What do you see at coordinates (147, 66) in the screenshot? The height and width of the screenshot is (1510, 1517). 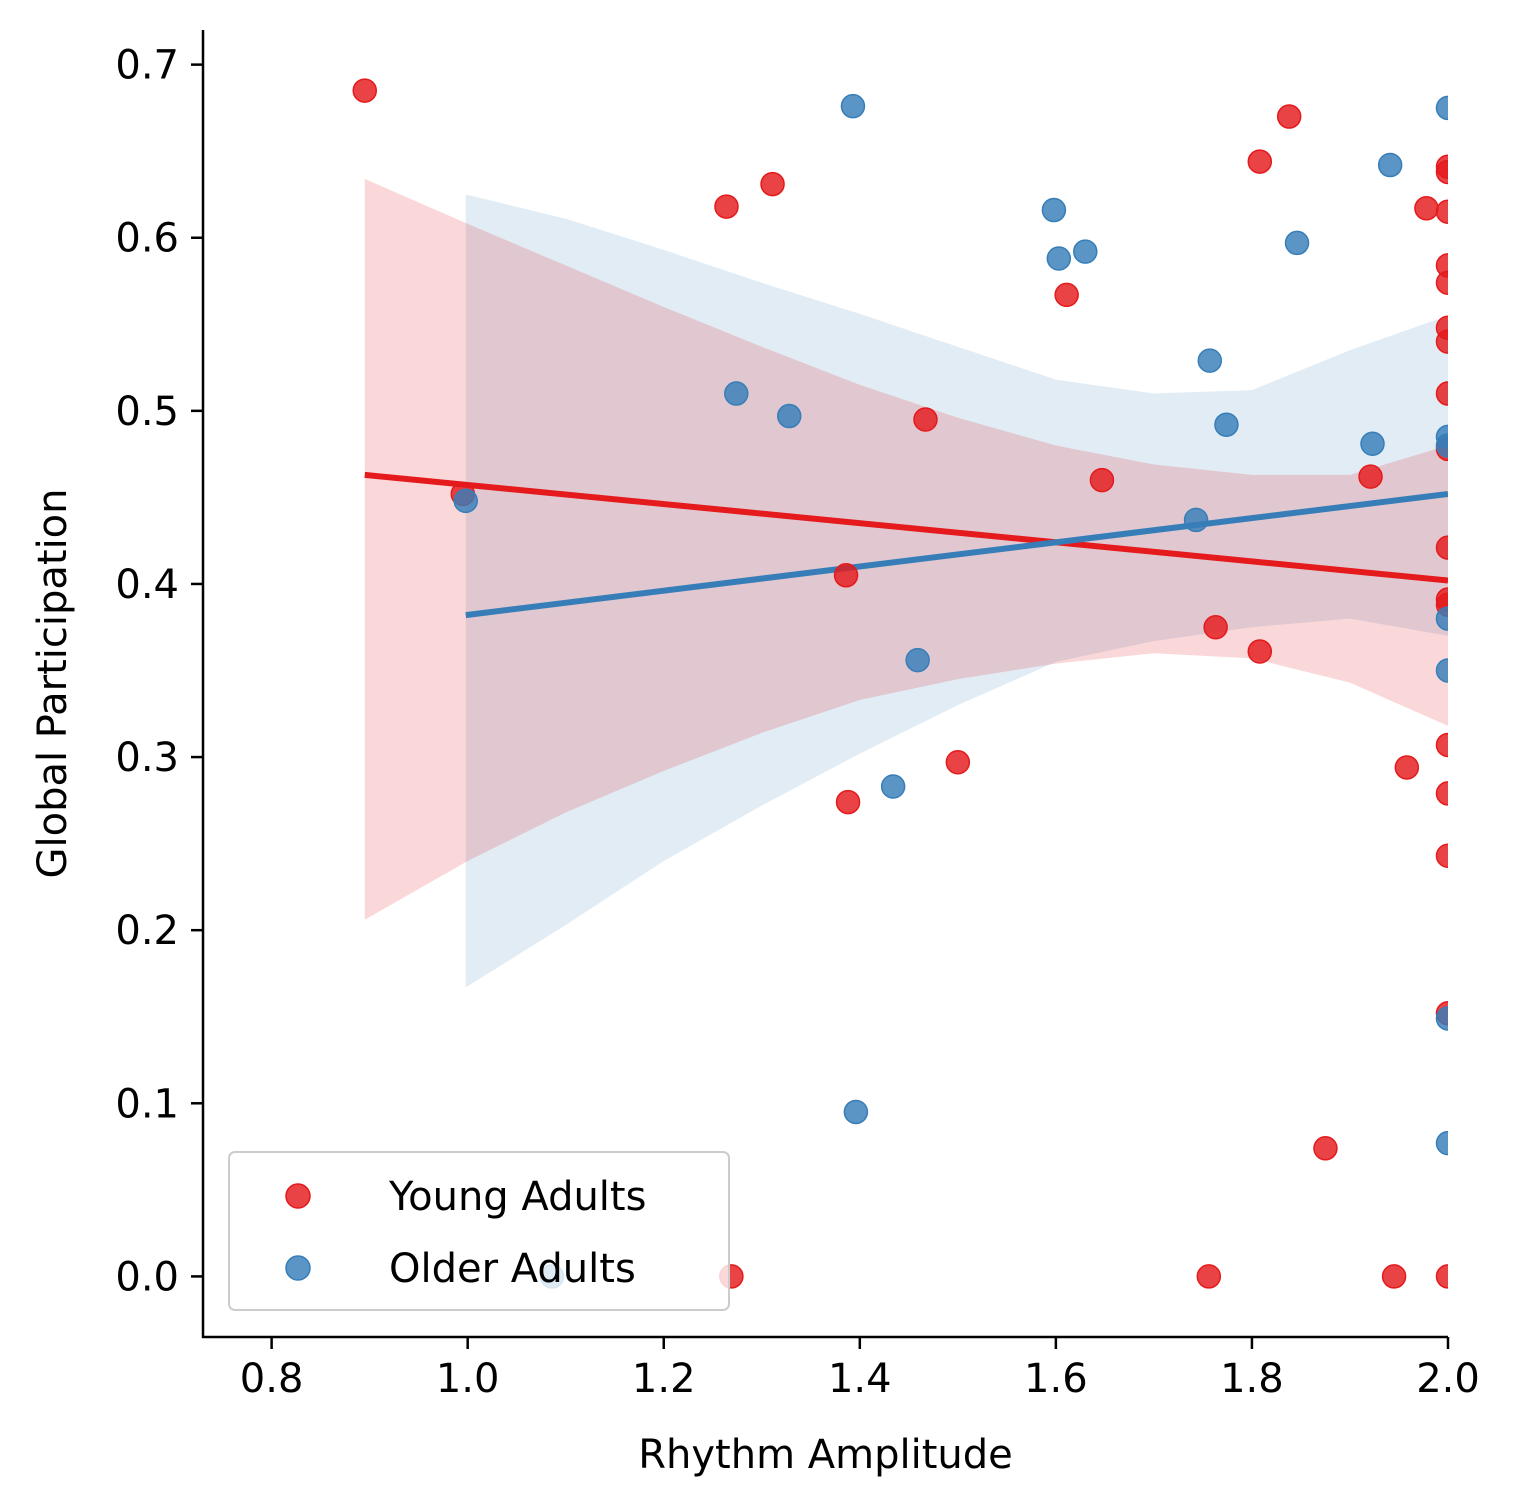 I see `y-tick-label: 0.7` at bounding box center [147, 66].